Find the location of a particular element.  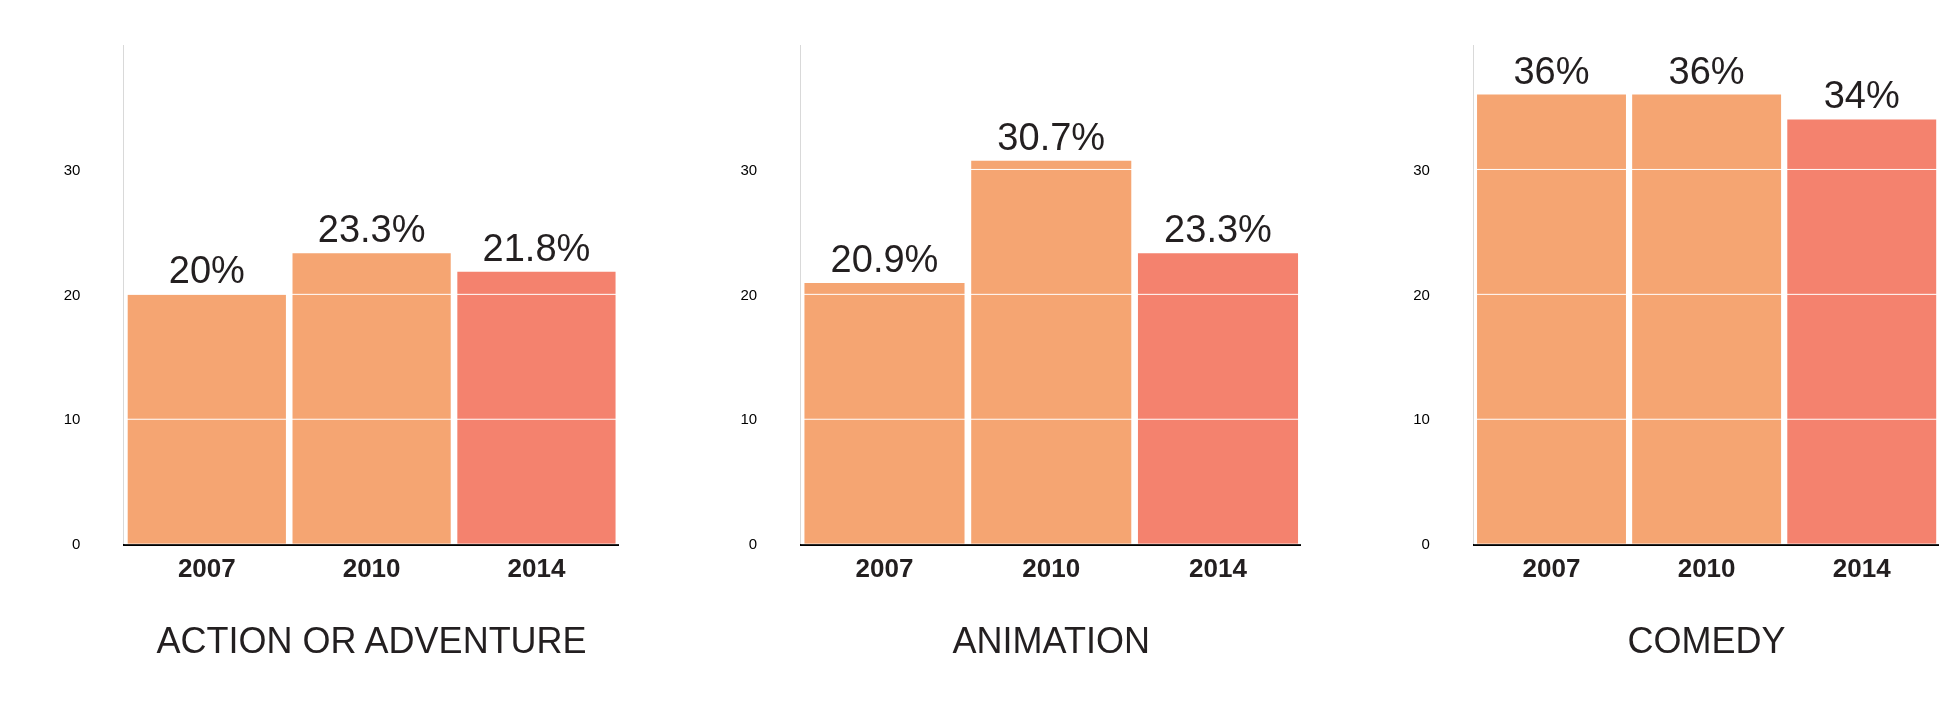

data-label: 20% is located at coordinates (206, 270).